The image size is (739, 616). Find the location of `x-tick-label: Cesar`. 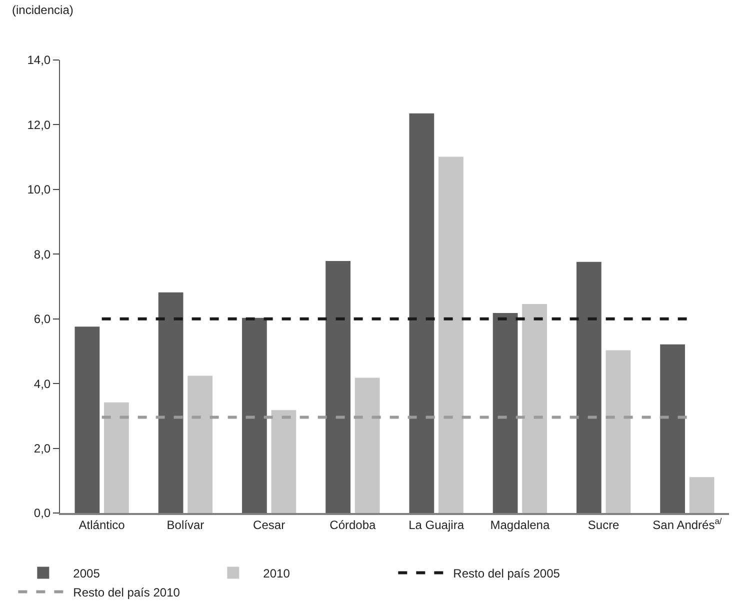

x-tick-label: Cesar is located at coordinates (269, 525).